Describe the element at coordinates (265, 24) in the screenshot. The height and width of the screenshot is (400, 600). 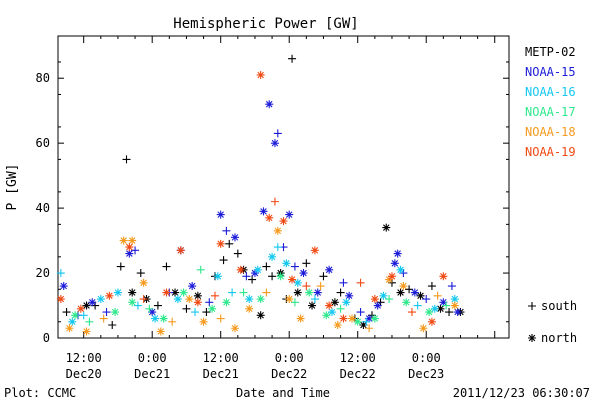
I see `chart-title: Hemispheric Power [GW]` at that location.